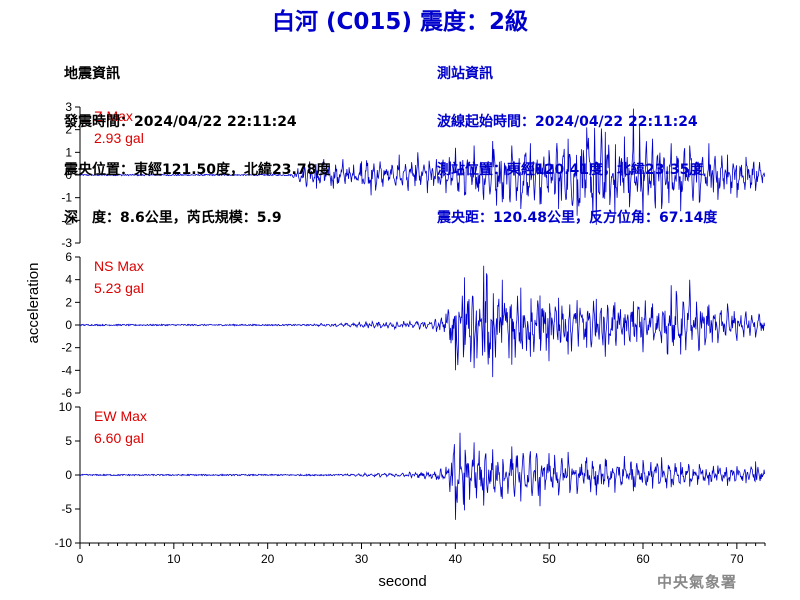  Describe the element at coordinates (119, 138) in the screenshot. I see `max-value-z: 2.93 gal` at that location.